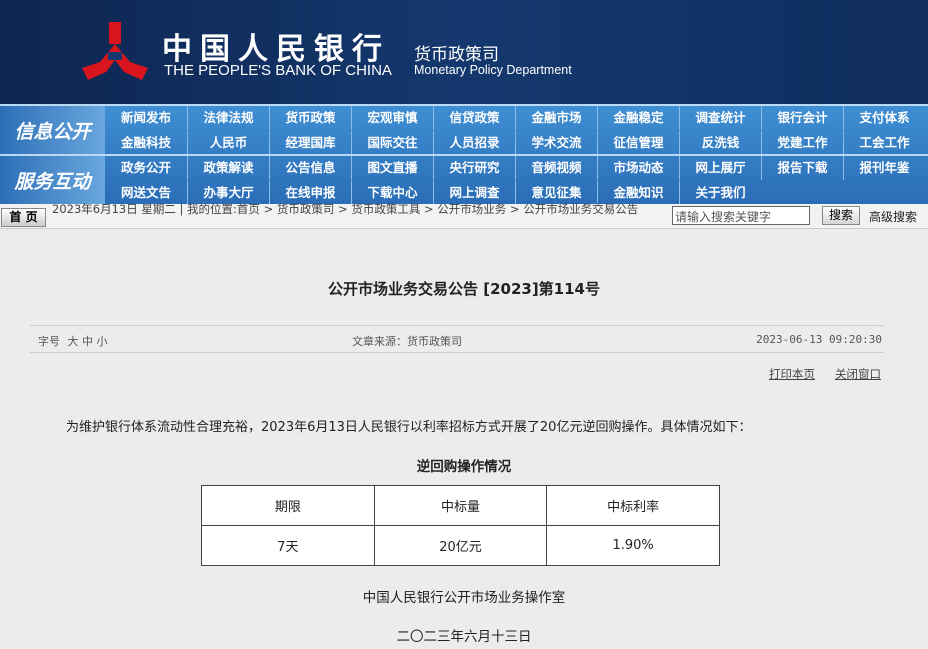  What do you see at coordinates (893, 217) in the screenshot?
I see `advanced-search-link: 高级搜索` at bounding box center [893, 217].